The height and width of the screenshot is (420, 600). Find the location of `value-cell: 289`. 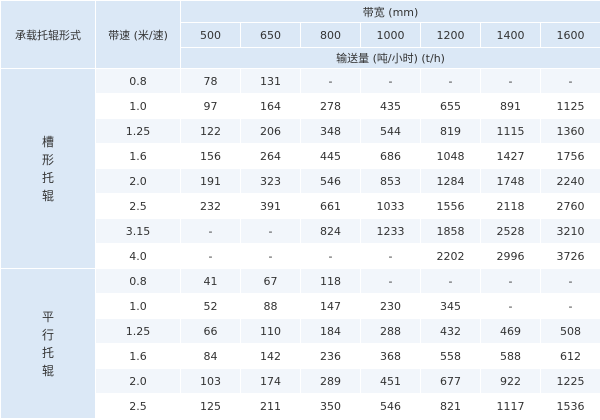

value-cell: 289 is located at coordinates (330, 381).